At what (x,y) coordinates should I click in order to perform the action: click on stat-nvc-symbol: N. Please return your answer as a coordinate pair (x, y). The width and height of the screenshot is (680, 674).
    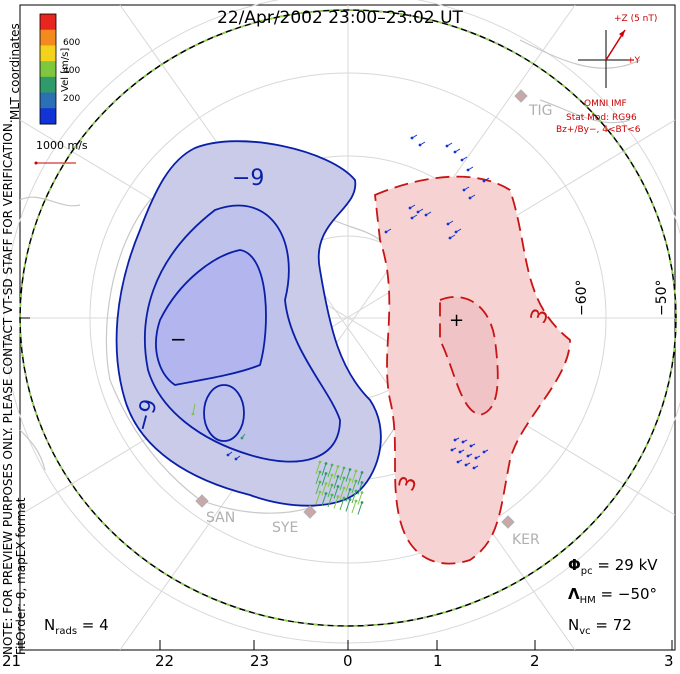
    Looking at the image, I should click on (574, 625).